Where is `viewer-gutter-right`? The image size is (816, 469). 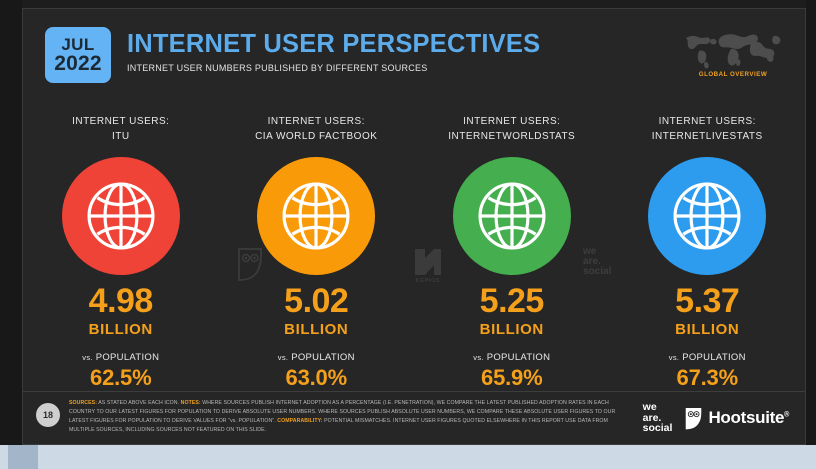
viewer-gutter-right is located at coordinates (811, 222).